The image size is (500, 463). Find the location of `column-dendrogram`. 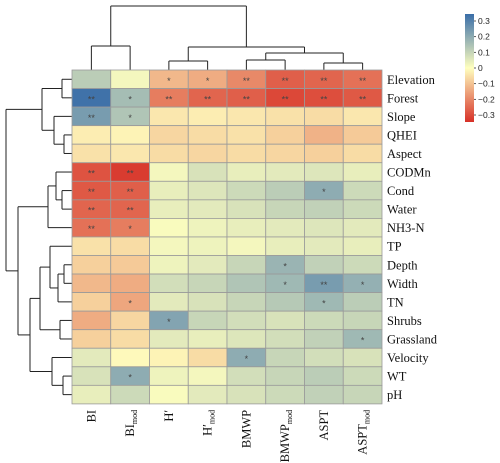

column-dendrogram is located at coordinates (227, 37).